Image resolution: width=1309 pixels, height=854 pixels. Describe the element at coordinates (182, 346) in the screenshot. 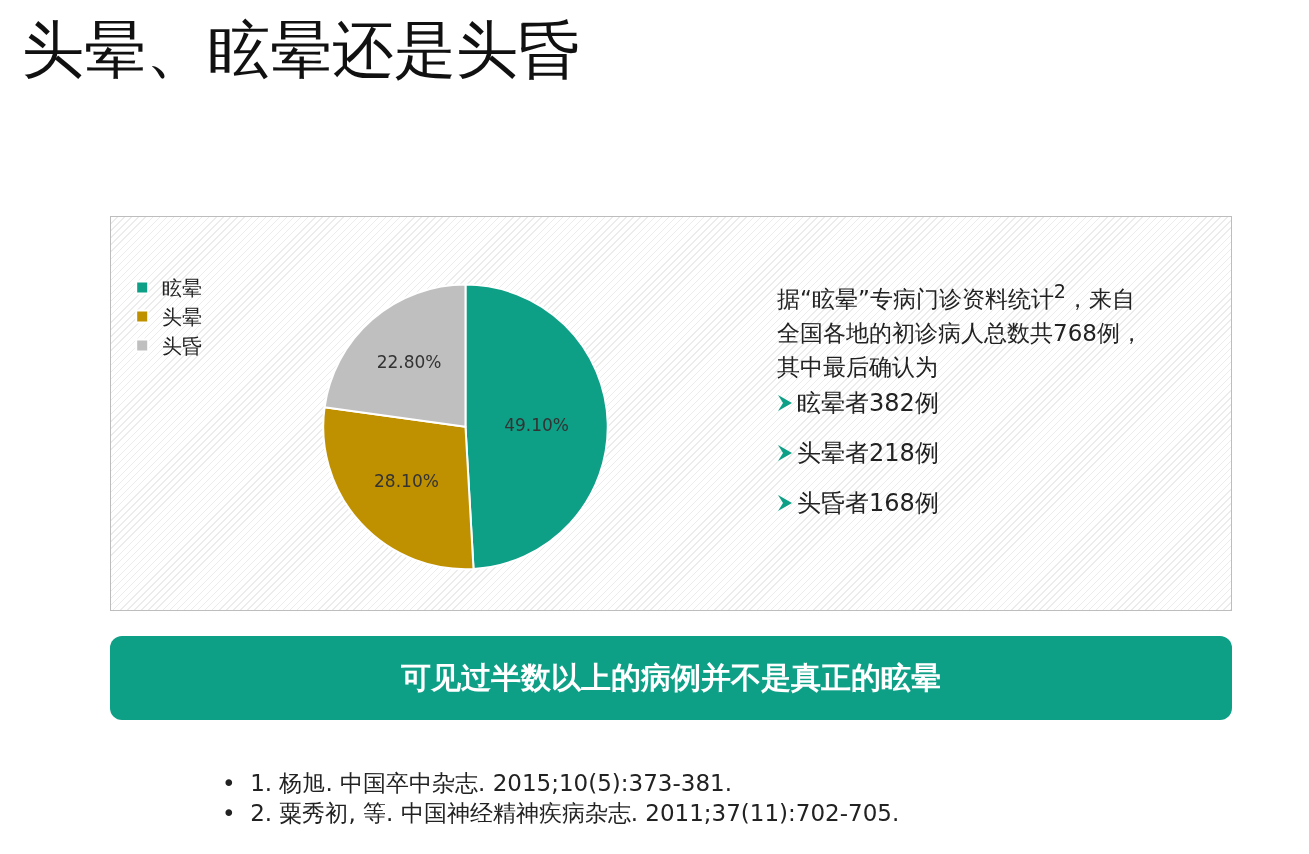

I see `legend-label: 头昏` at that location.